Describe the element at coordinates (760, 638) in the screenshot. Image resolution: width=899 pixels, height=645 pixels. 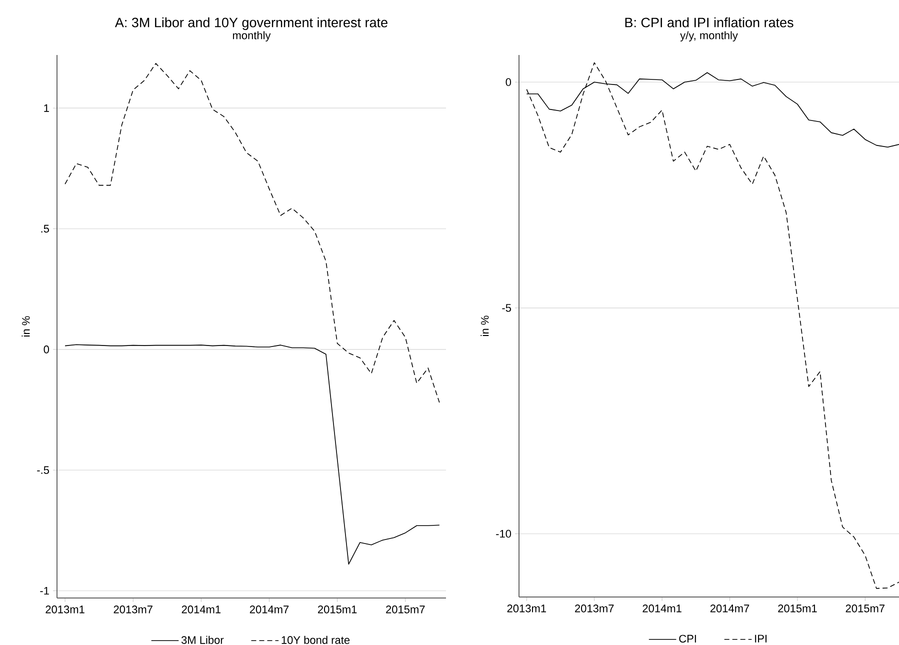
I see `legend-label: IPI` at that location.